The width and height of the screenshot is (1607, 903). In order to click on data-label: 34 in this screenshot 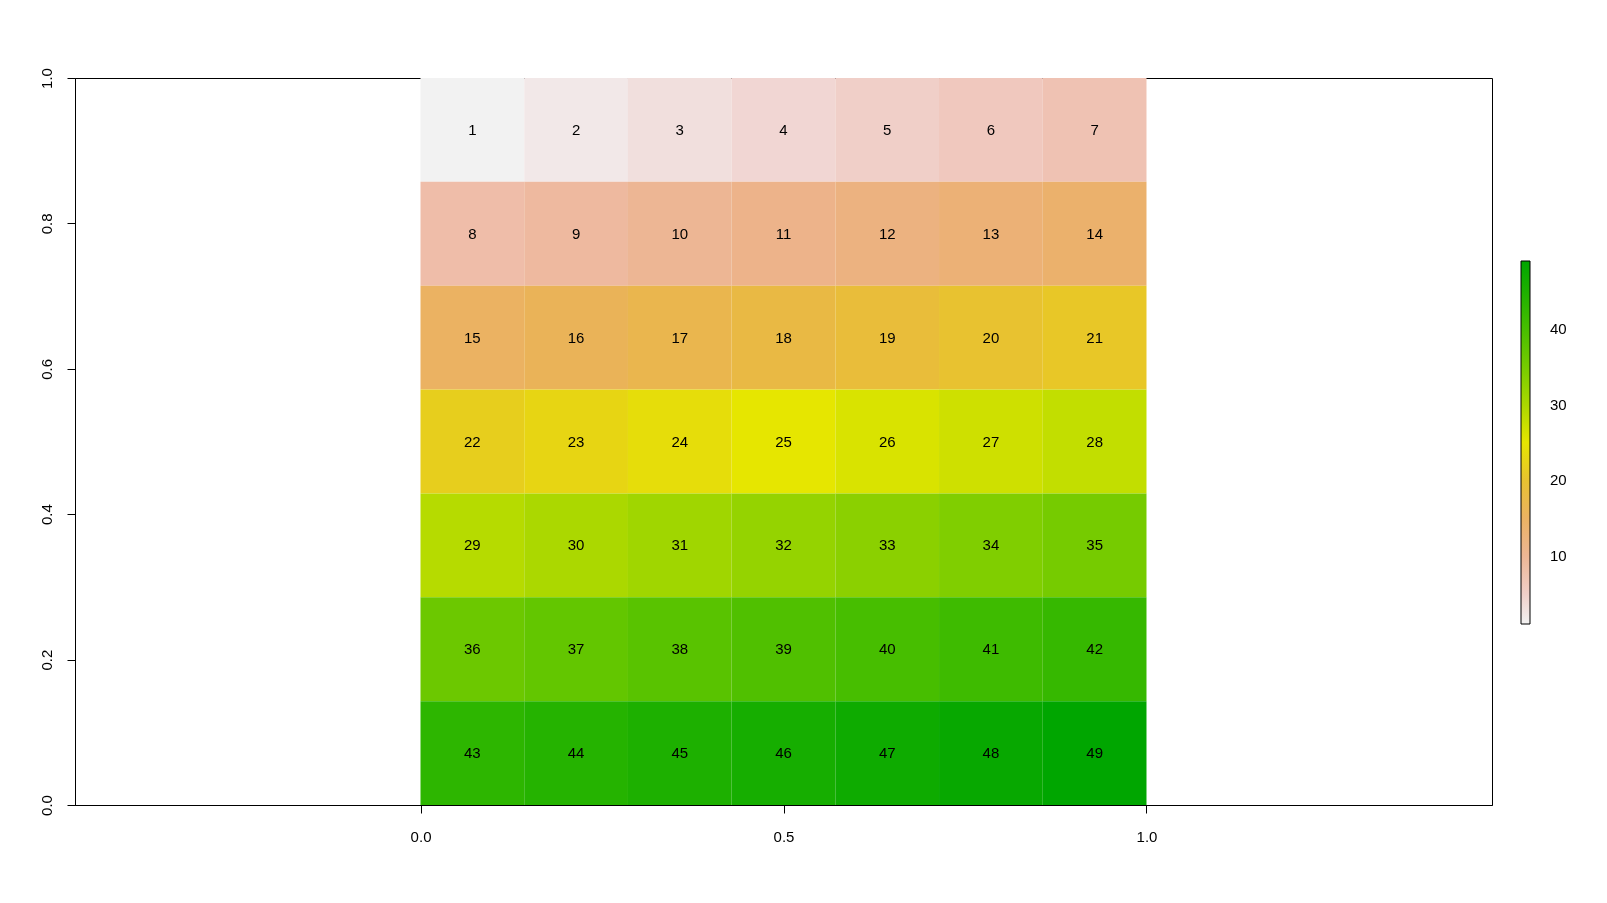, I will do `click(991, 545)`.